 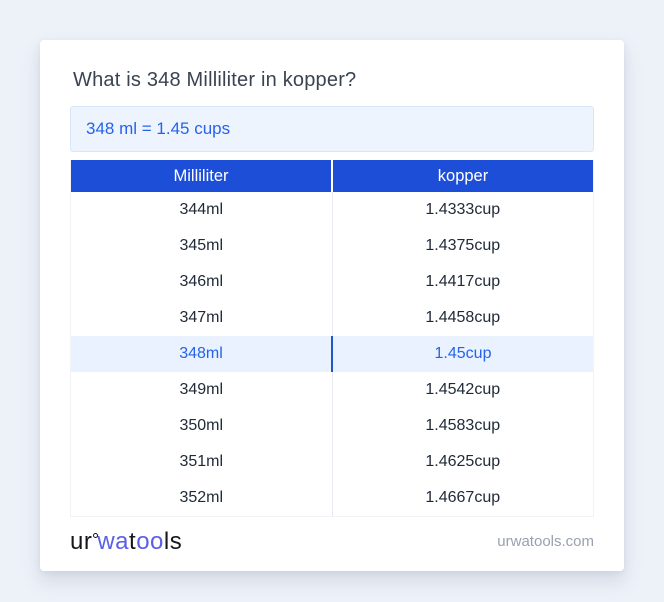 I want to click on table-row-highlighted: 348ml 1.45cup, so click(x=332, y=354).